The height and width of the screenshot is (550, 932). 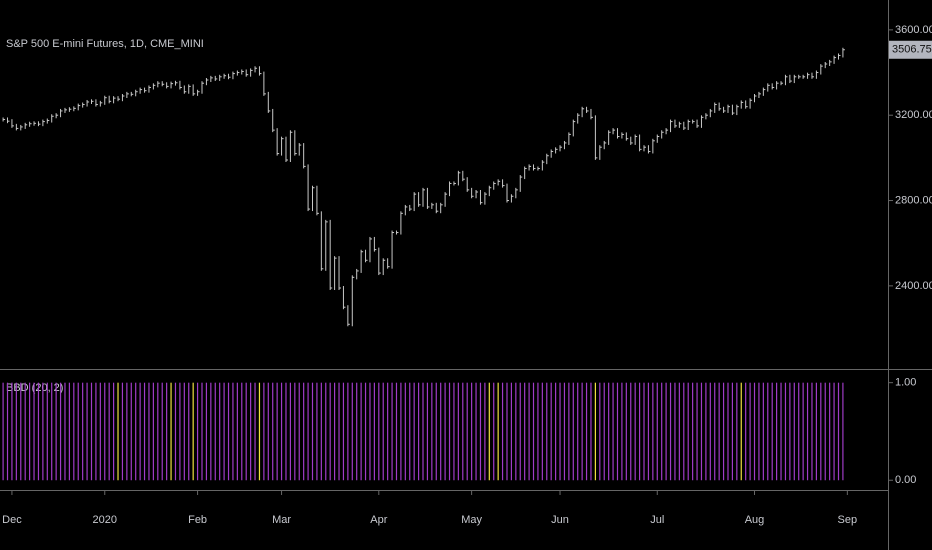 I want to click on y-tick-label: 2800.00, so click(x=913, y=200).